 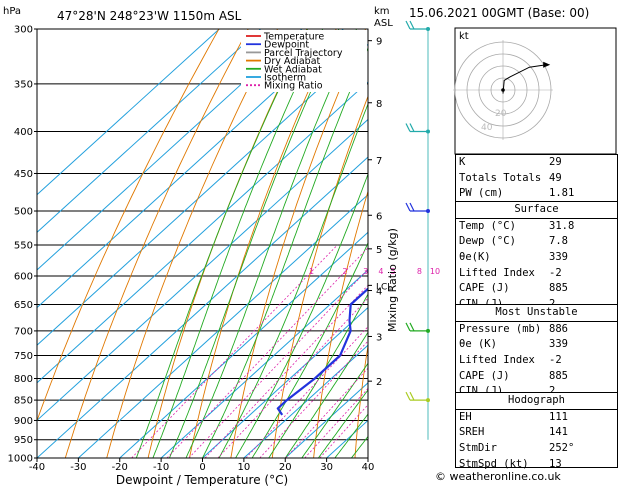 I want to click on pressure-tick-label: 600, so click(x=23, y=276).